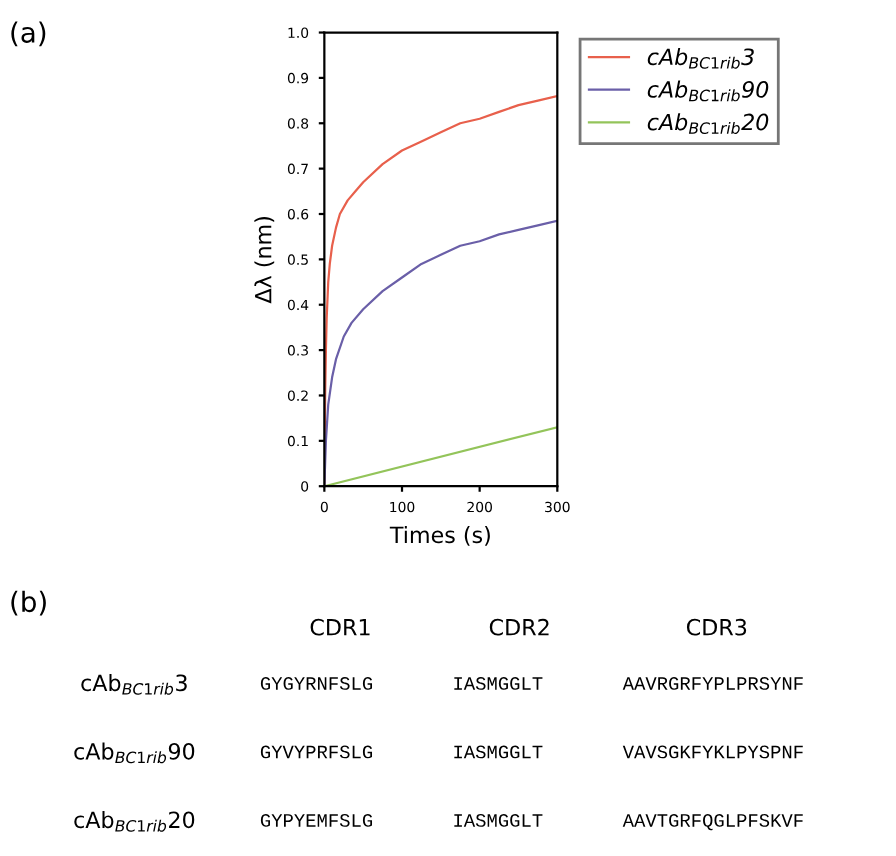 This screenshot has height=856, width=896. I want to click on text: (b), so click(28, 603).